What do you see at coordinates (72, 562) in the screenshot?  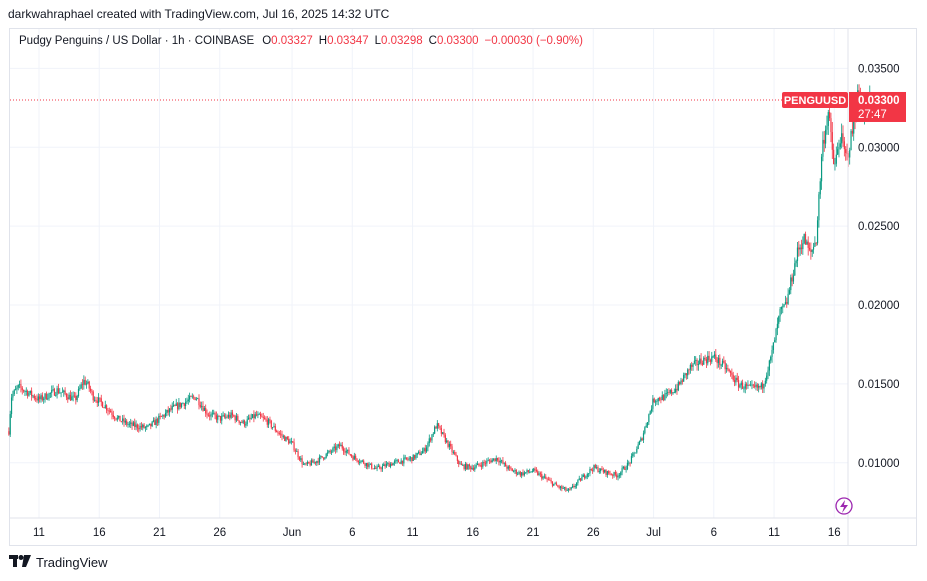 I see `tradingview-brand-name: TradingView` at bounding box center [72, 562].